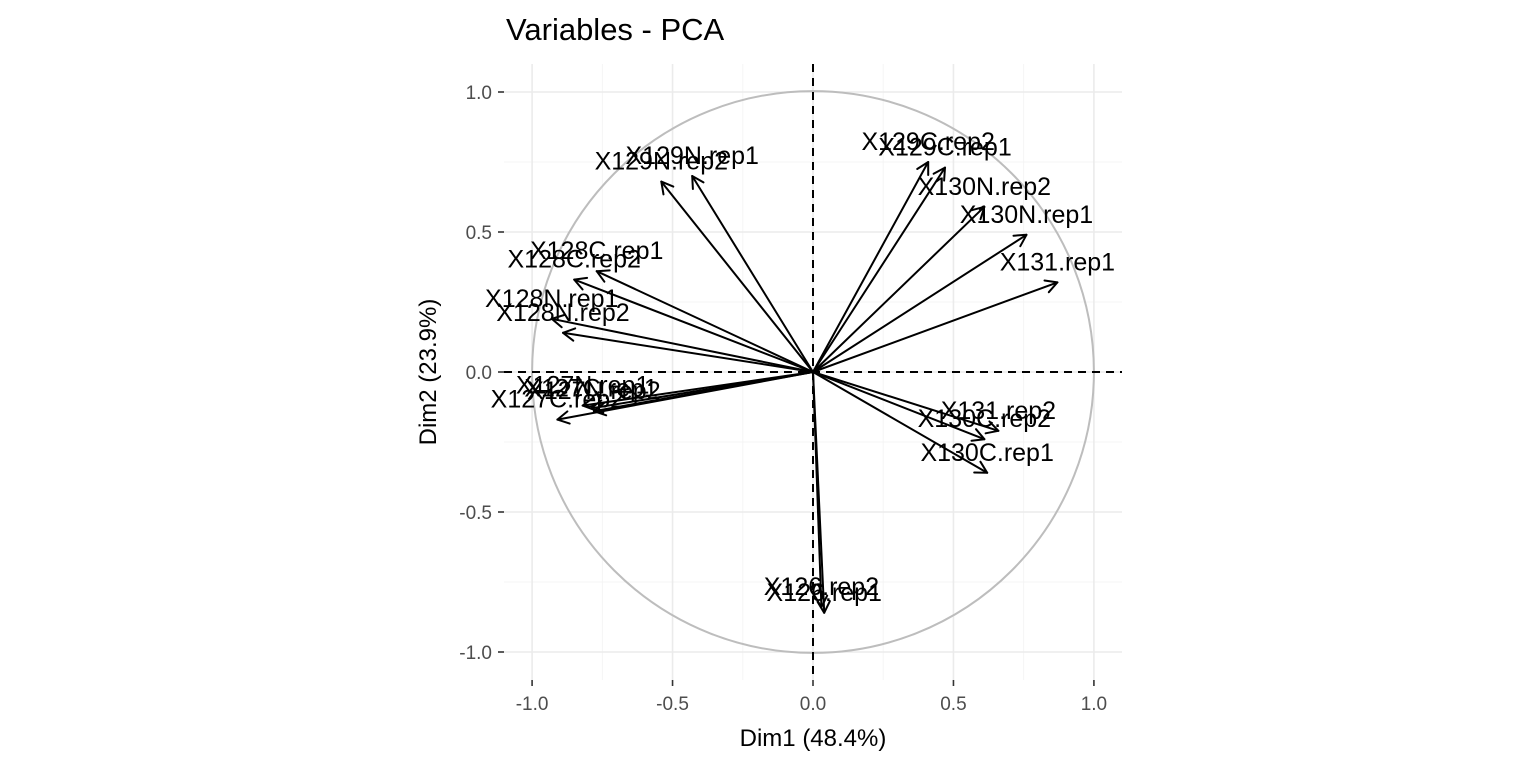 The height and width of the screenshot is (768, 1536). Describe the element at coordinates (697, 389) in the screenshot. I see `arrow-x127n-rep1` at that location.